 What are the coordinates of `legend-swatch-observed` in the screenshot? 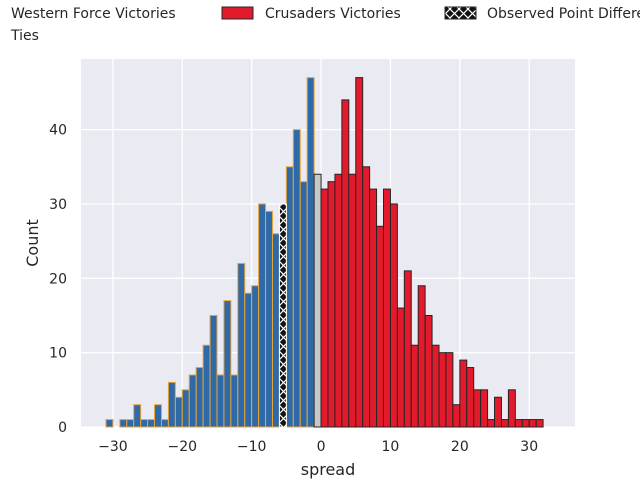 It's located at (460, 13).